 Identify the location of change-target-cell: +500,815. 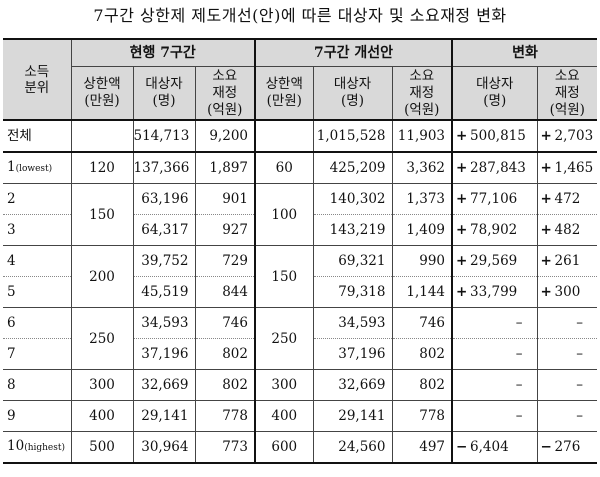
(494, 136).